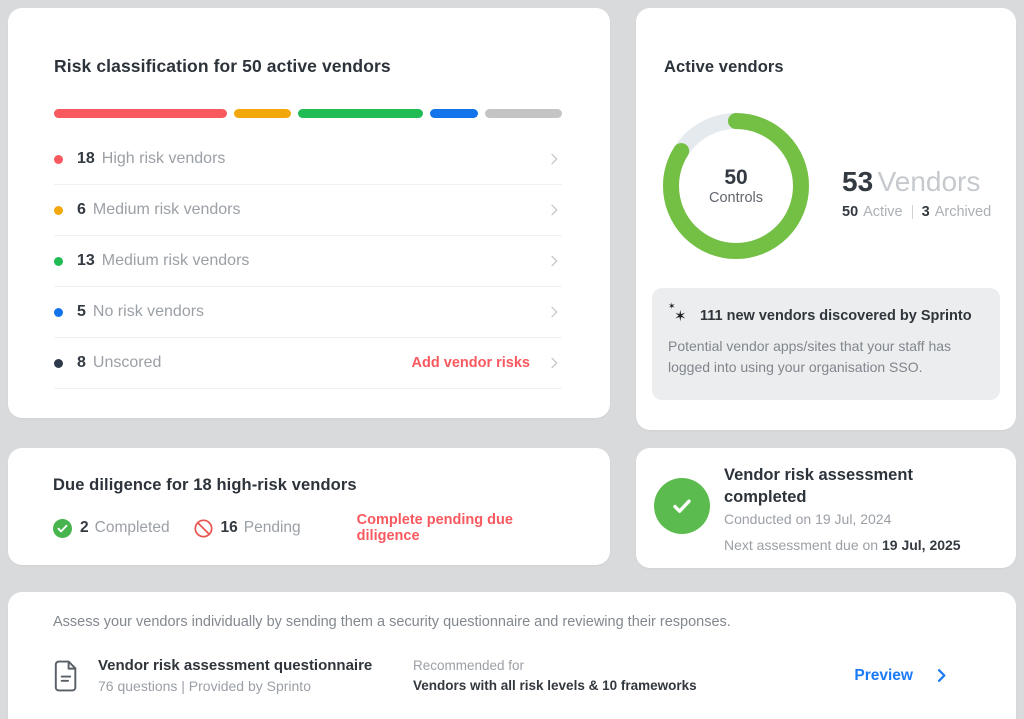 The image size is (1024, 719). I want to click on vendors-word: Vendors, so click(929, 181).